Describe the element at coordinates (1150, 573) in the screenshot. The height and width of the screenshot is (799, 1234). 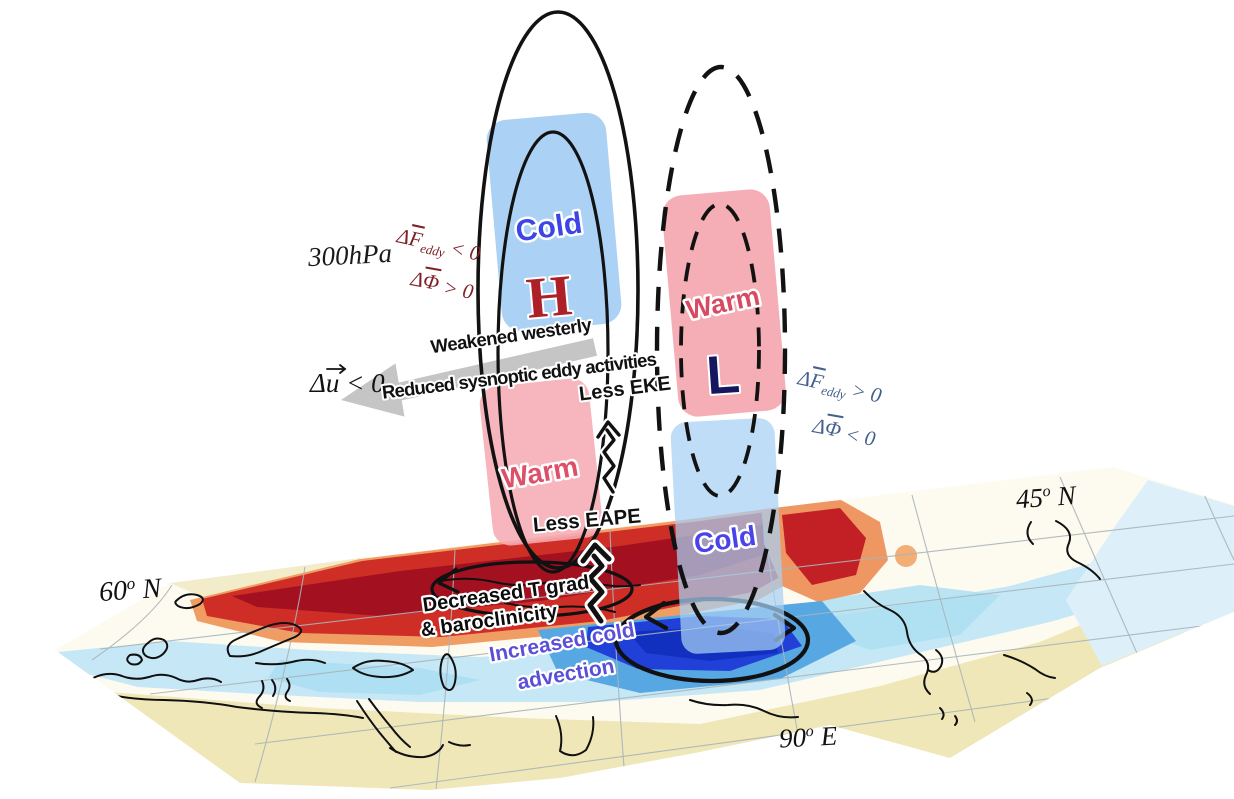
I see `map-far-east-blue` at that location.